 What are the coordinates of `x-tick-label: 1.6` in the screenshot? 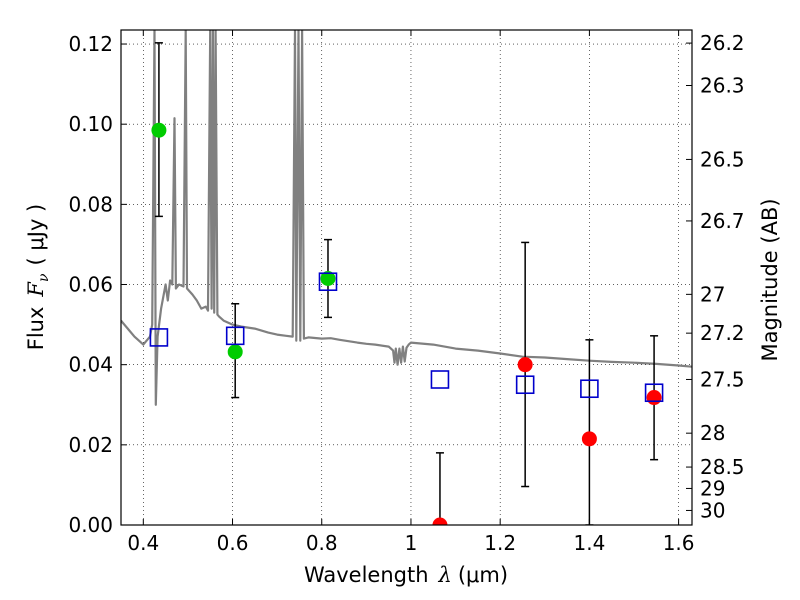 It's located at (679, 543).